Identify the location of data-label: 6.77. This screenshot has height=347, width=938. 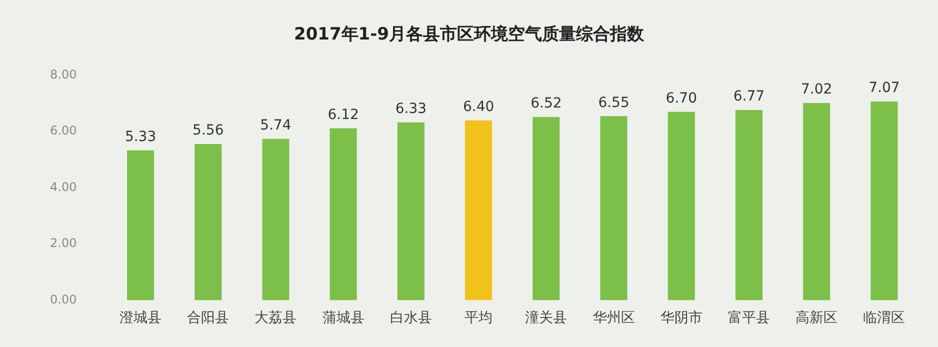
(749, 96).